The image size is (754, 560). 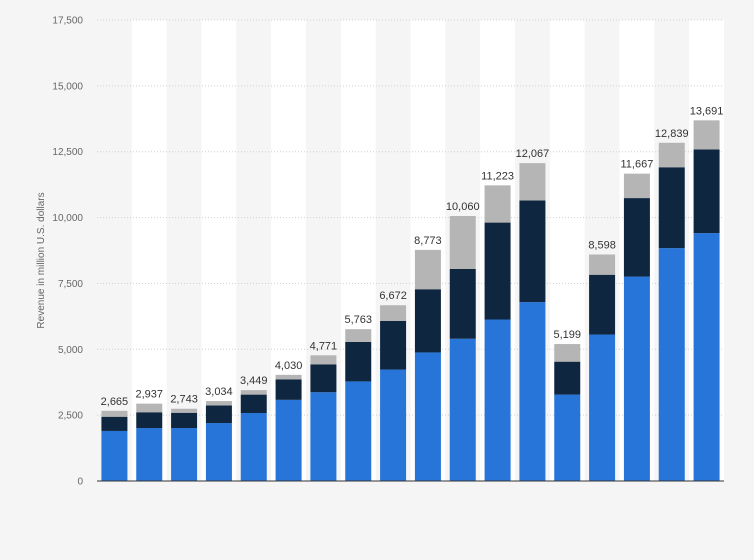 What do you see at coordinates (497, 176) in the screenshot?
I see `bar-total-label: 11,223` at bounding box center [497, 176].